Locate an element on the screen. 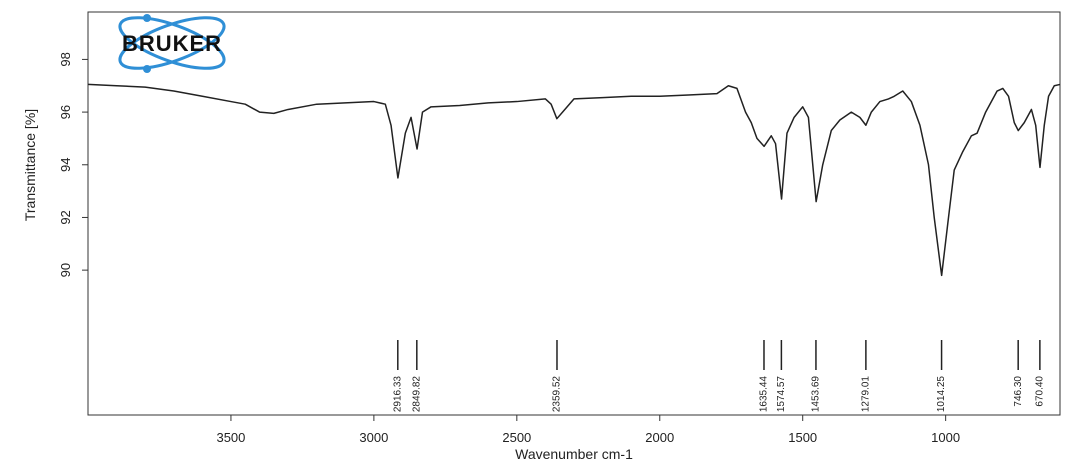 The height and width of the screenshot is (471, 1081). x-axis-title: Wavenumber cm-1 is located at coordinates (574, 454).